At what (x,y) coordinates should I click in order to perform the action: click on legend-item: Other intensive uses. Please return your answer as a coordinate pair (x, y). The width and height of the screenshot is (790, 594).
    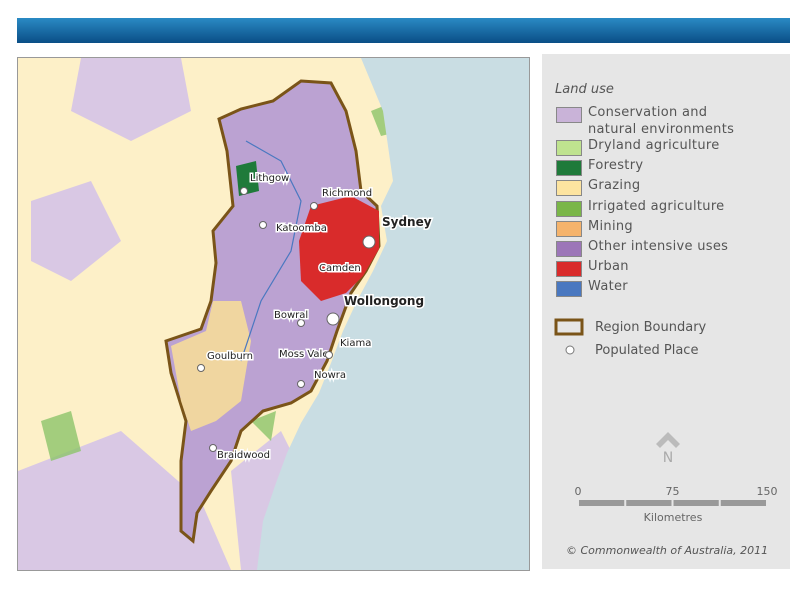
    Looking at the image, I should click on (671, 247).